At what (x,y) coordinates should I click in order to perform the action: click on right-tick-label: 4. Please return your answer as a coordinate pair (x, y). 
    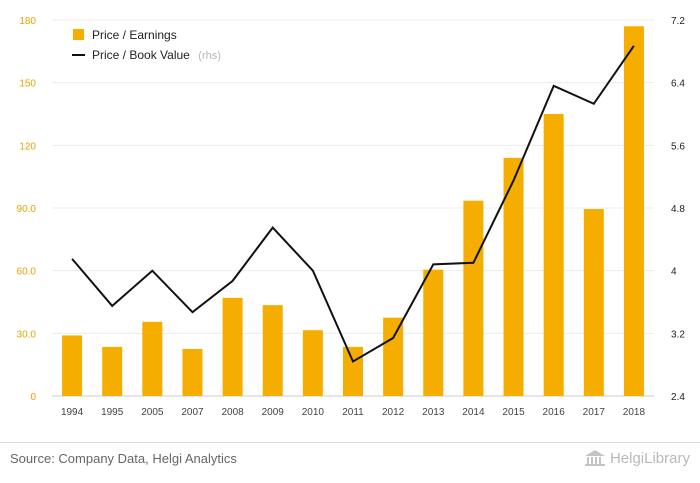
    Looking at the image, I should click on (674, 272).